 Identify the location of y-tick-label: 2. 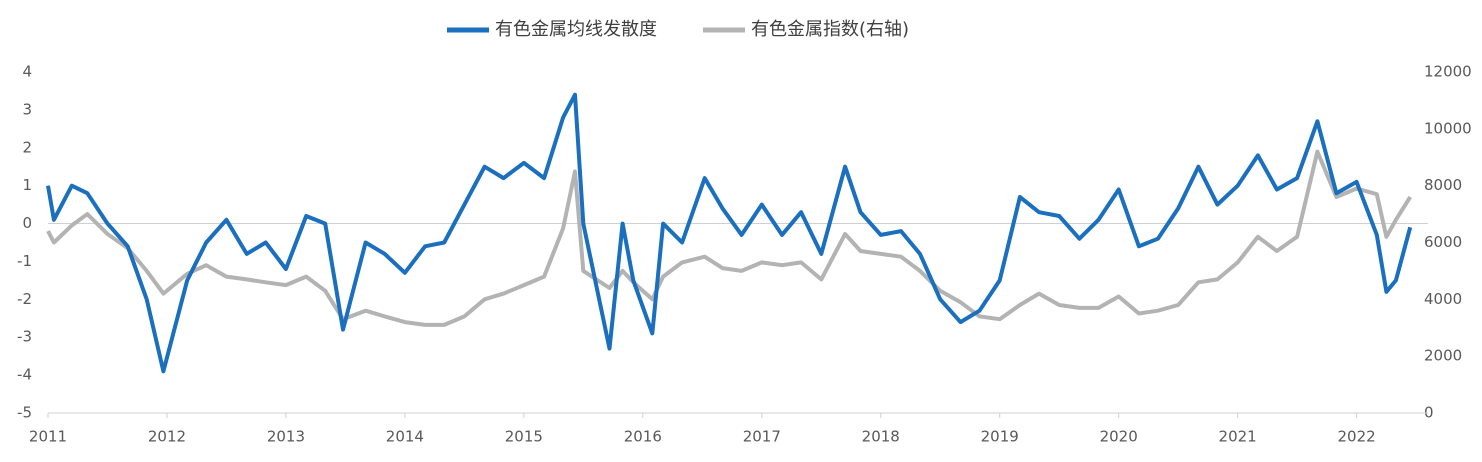
(27, 147).